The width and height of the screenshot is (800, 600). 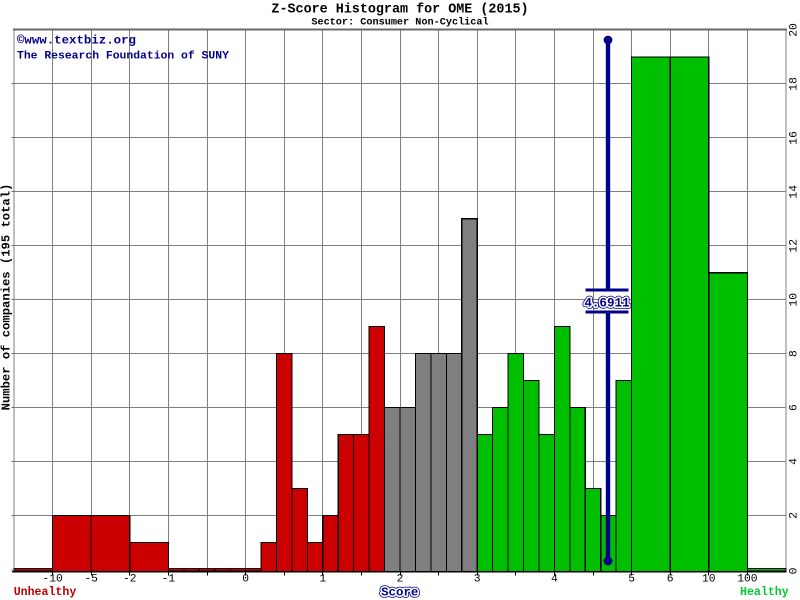 What do you see at coordinates (747, 580) in the screenshot?
I see `svg-text: 100` at bounding box center [747, 580].